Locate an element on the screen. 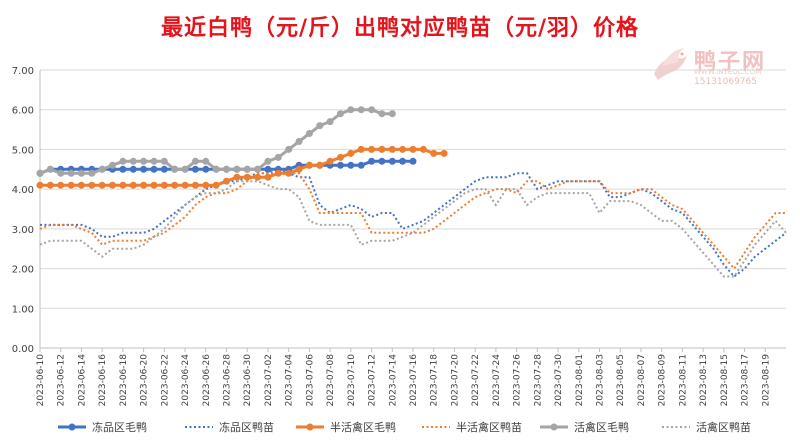  legend-label: 半活禽区鸭苗 is located at coordinates (489, 427).